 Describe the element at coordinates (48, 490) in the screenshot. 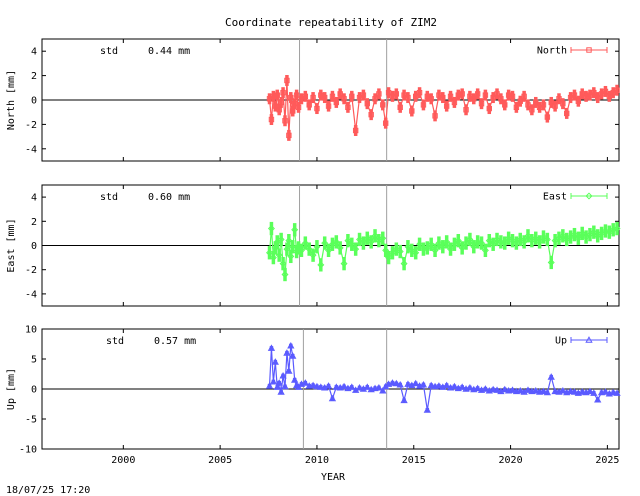

I see `footer-timestamp: 18/07/25 17:20` at that location.